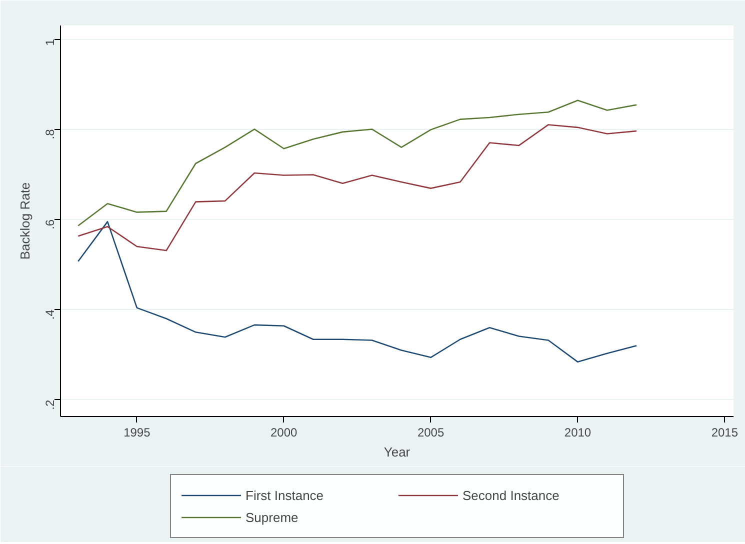  I want to click on y-tick-label: .8, so click(50, 134).